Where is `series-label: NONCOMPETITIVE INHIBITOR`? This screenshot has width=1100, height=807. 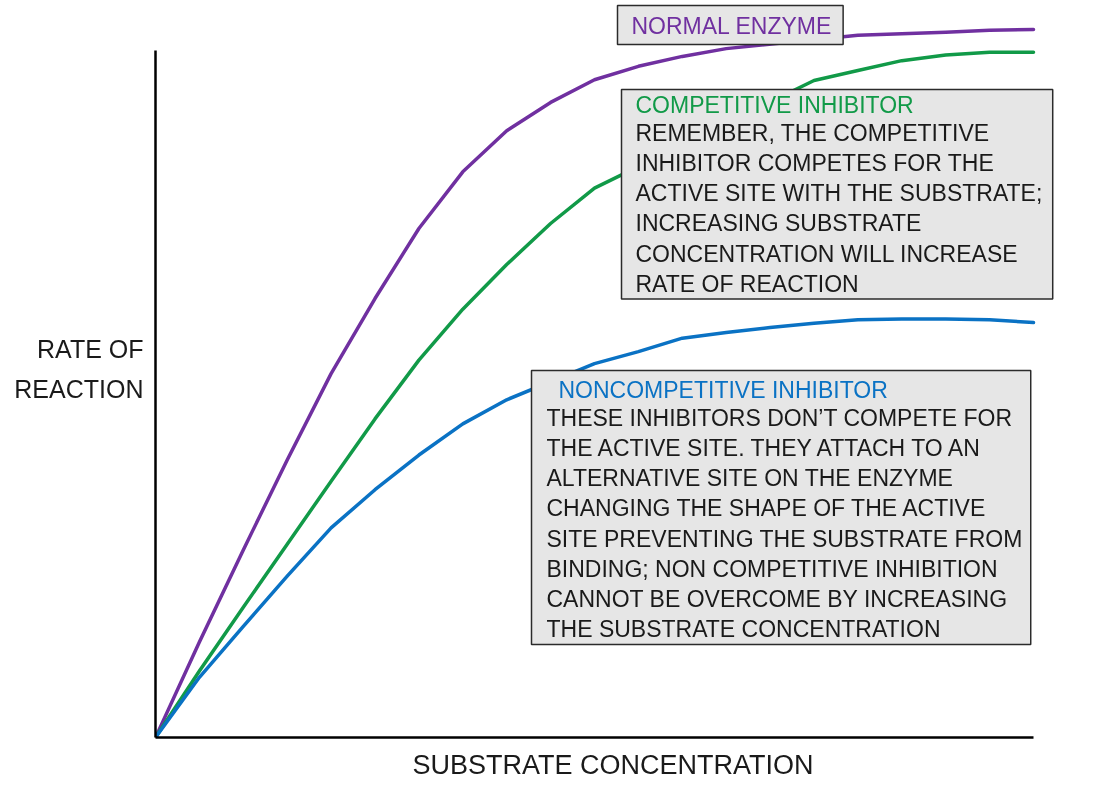
series-label: NONCOMPETITIVE INHIBITOR is located at coordinates (723, 389).